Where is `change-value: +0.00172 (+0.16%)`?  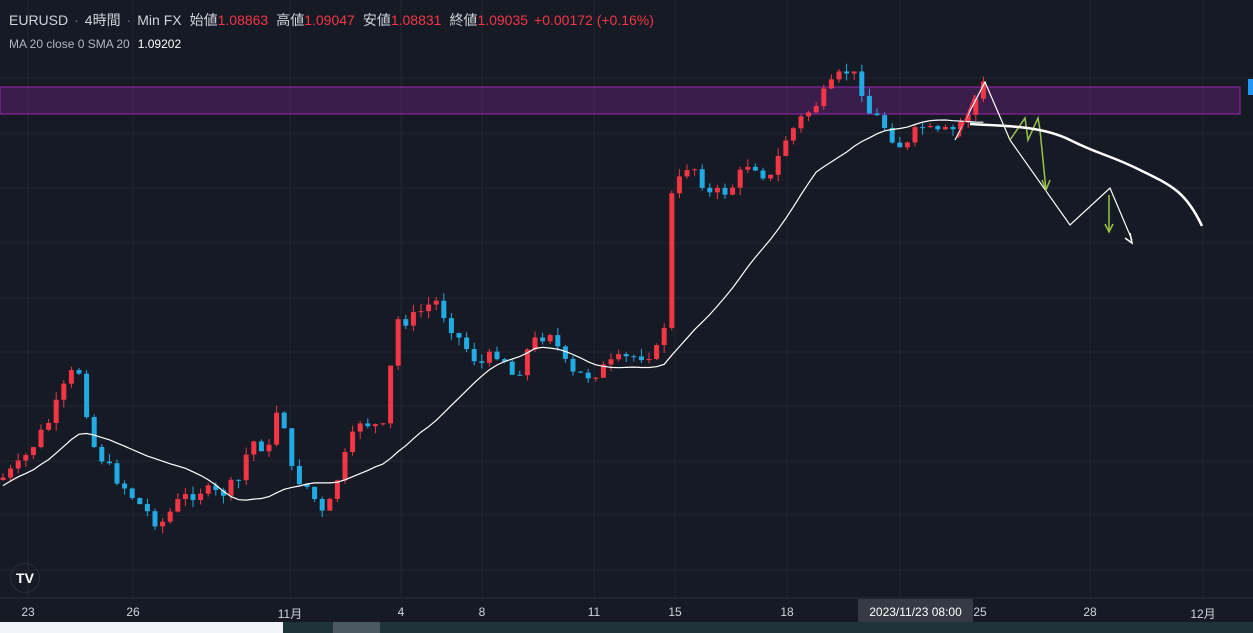 change-value: +0.00172 (+0.16%) is located at coordinates (594, 20).